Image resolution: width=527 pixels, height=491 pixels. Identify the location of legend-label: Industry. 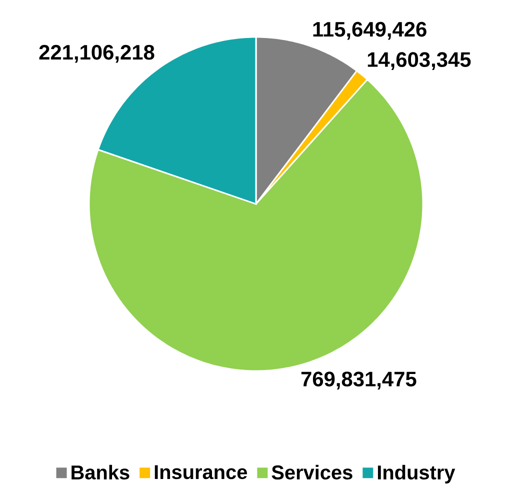
(417, 474).